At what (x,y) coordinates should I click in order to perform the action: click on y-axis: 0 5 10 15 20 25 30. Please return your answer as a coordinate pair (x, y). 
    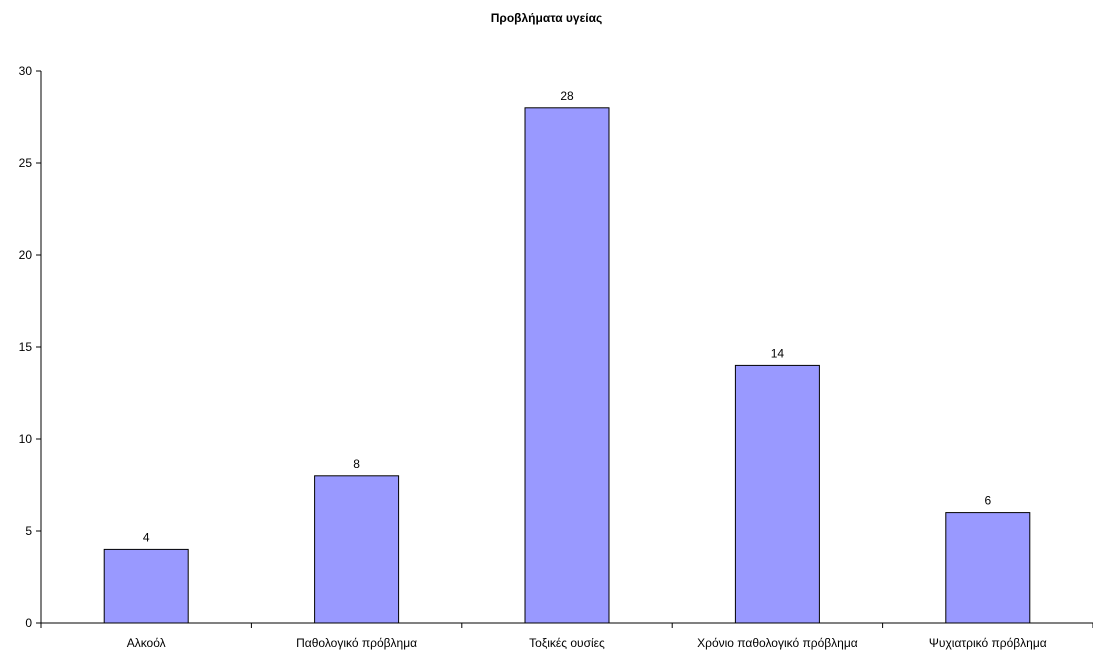
    Looking at the image, I should click on (30, 347).